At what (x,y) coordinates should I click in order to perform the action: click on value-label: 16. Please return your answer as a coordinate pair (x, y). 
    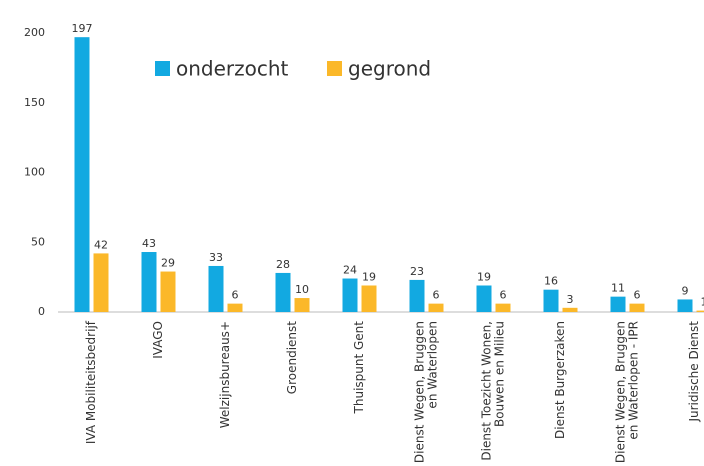
    Looking at the image, I should click on (551, 281).